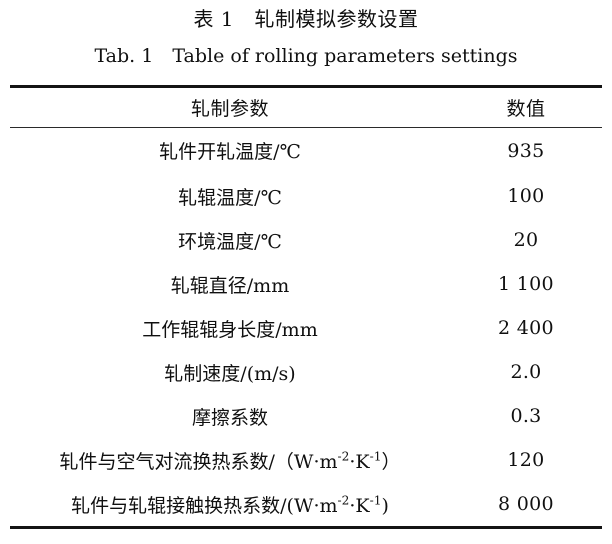 Image resolution: width=612 pixels, height=544 pixels. Describe the element at coordinates (526, 460) in the screenshot. I see `cell-value: 120` at that location.